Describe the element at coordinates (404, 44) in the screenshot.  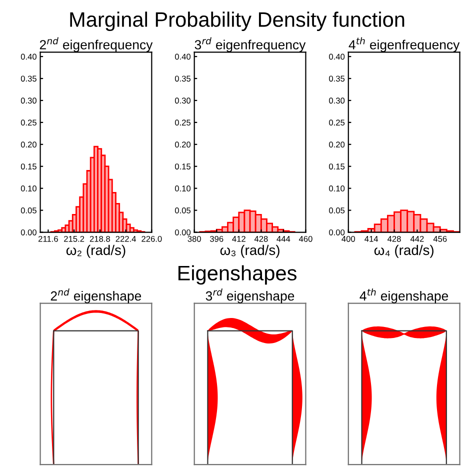
I see `chart-title: 4$^{th}$ eigenfrequency` at that location.